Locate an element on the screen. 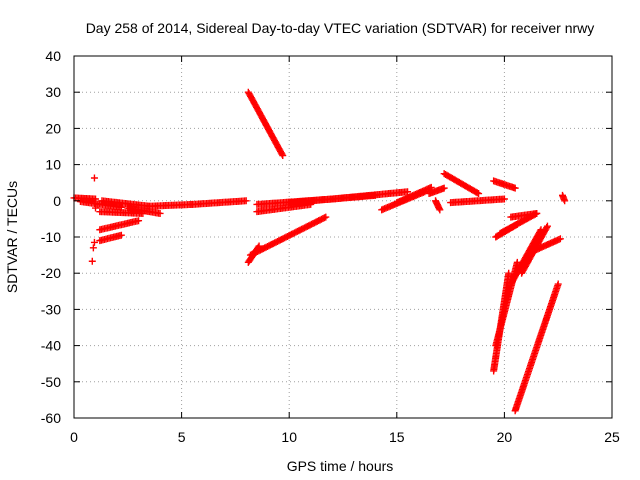 The image size is (640, 480). y-axis-label: SDTVAR / TECUs is located at coordinates (12, 237).